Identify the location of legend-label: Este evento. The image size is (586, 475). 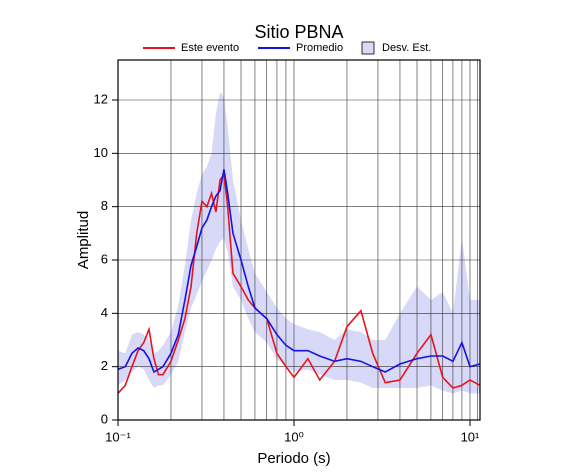
(210, 48).